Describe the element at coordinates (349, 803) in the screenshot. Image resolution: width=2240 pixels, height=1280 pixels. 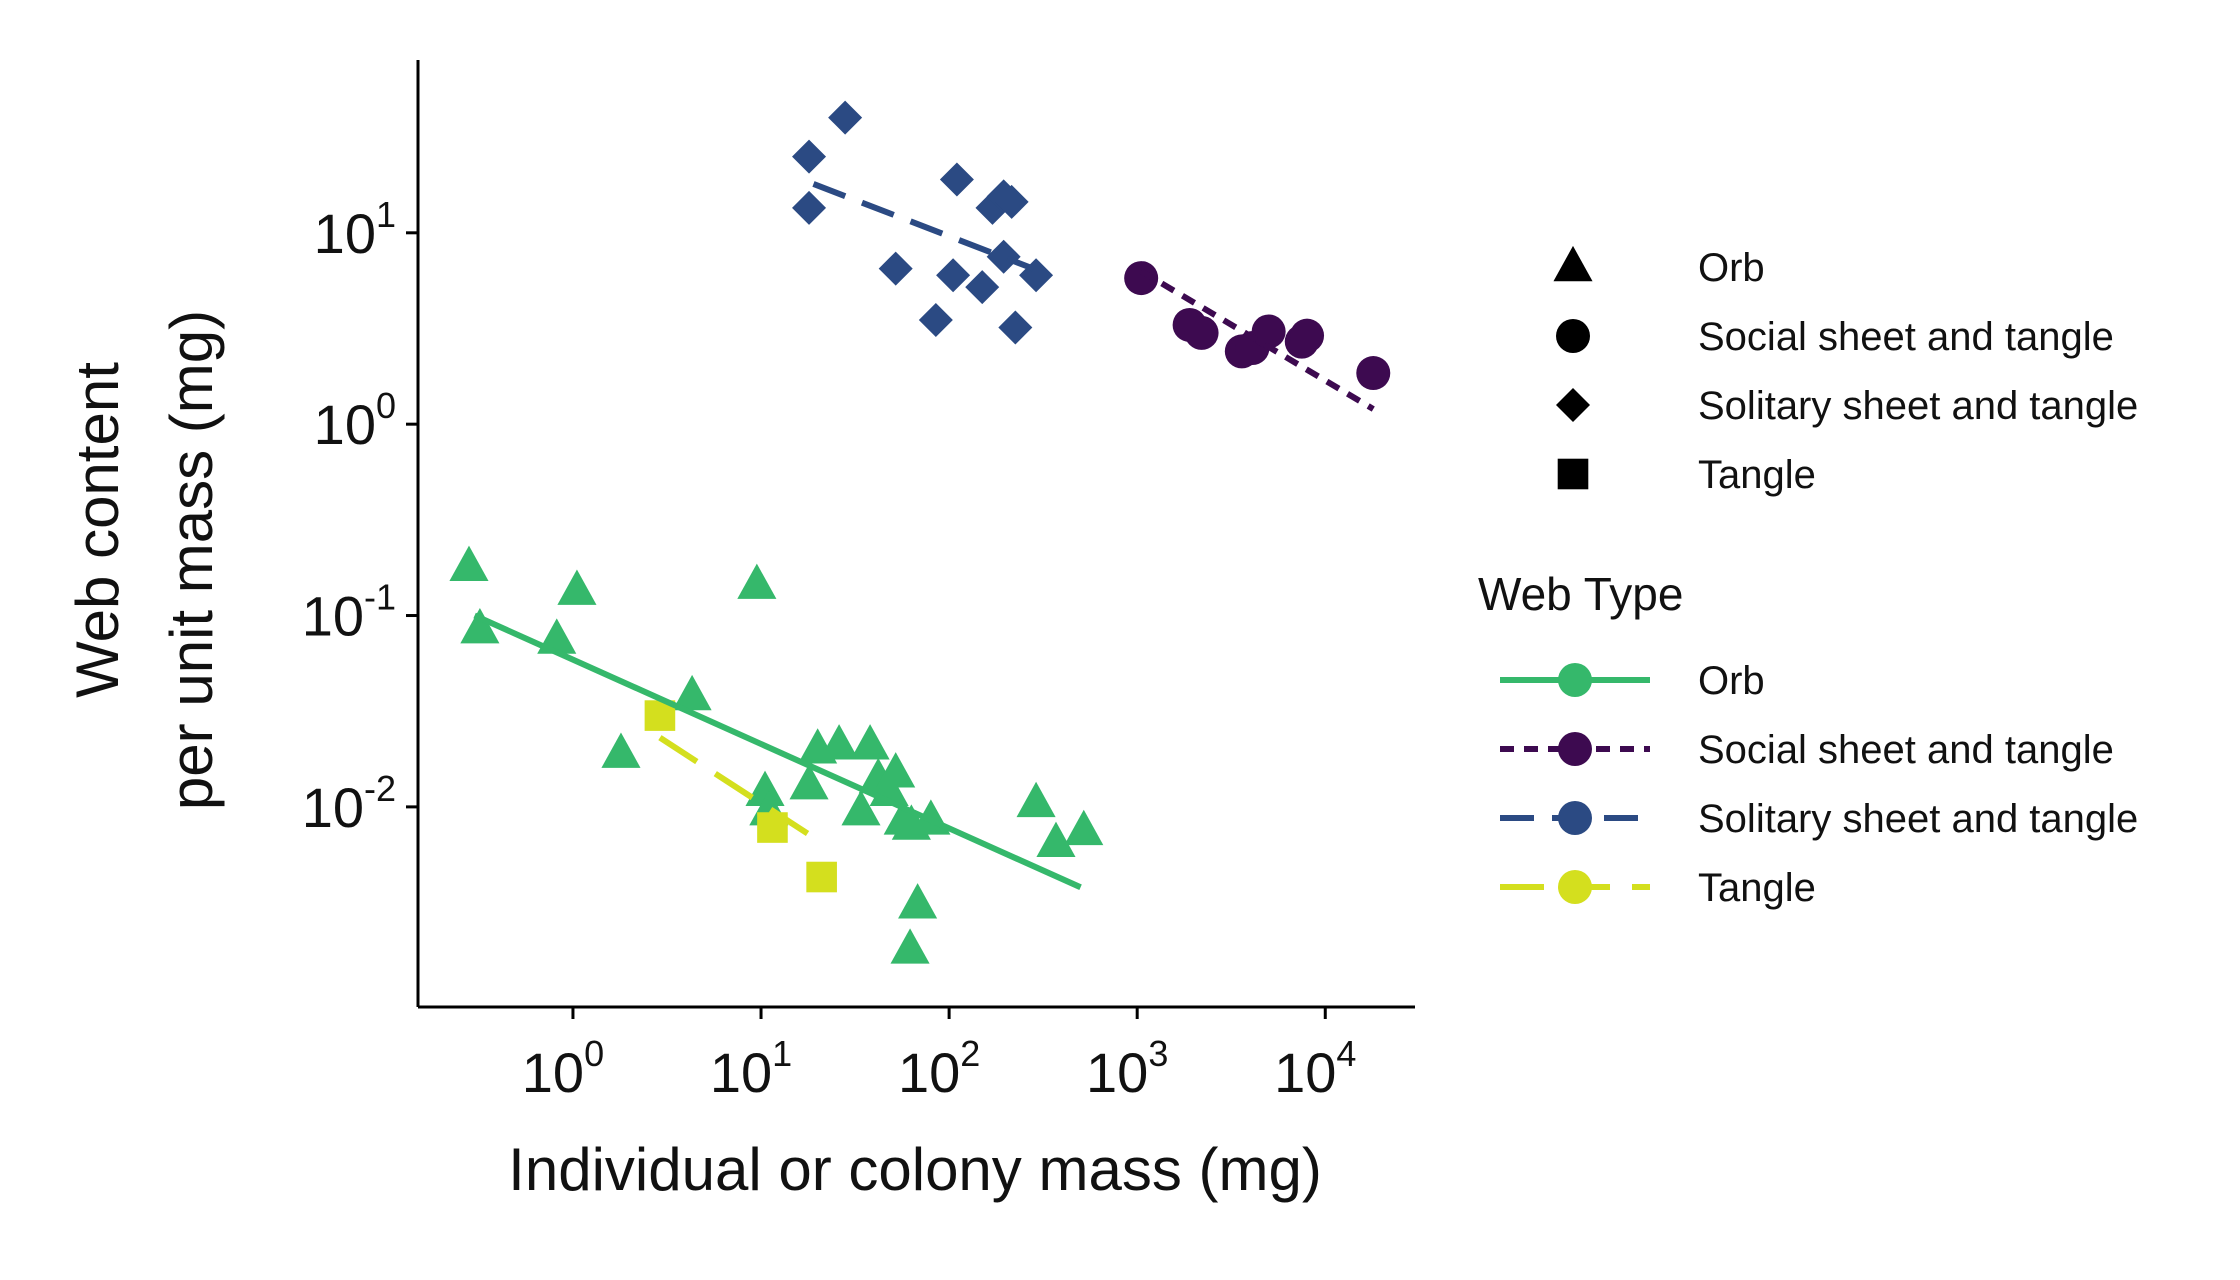
I see `y-tick-label: 10⁻²` at that location.